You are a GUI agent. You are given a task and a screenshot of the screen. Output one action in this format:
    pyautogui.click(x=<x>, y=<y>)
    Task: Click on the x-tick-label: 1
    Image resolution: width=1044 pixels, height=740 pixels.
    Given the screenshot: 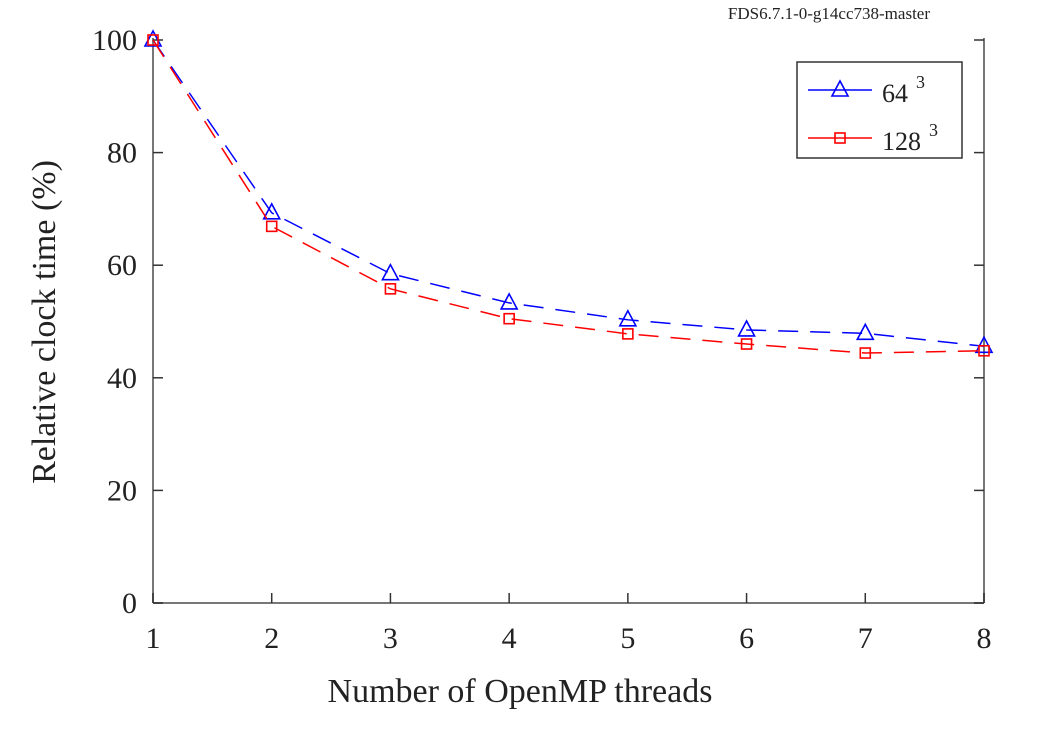 What is the action you would take?
    pyautogui.click(x=153, y=638)
    